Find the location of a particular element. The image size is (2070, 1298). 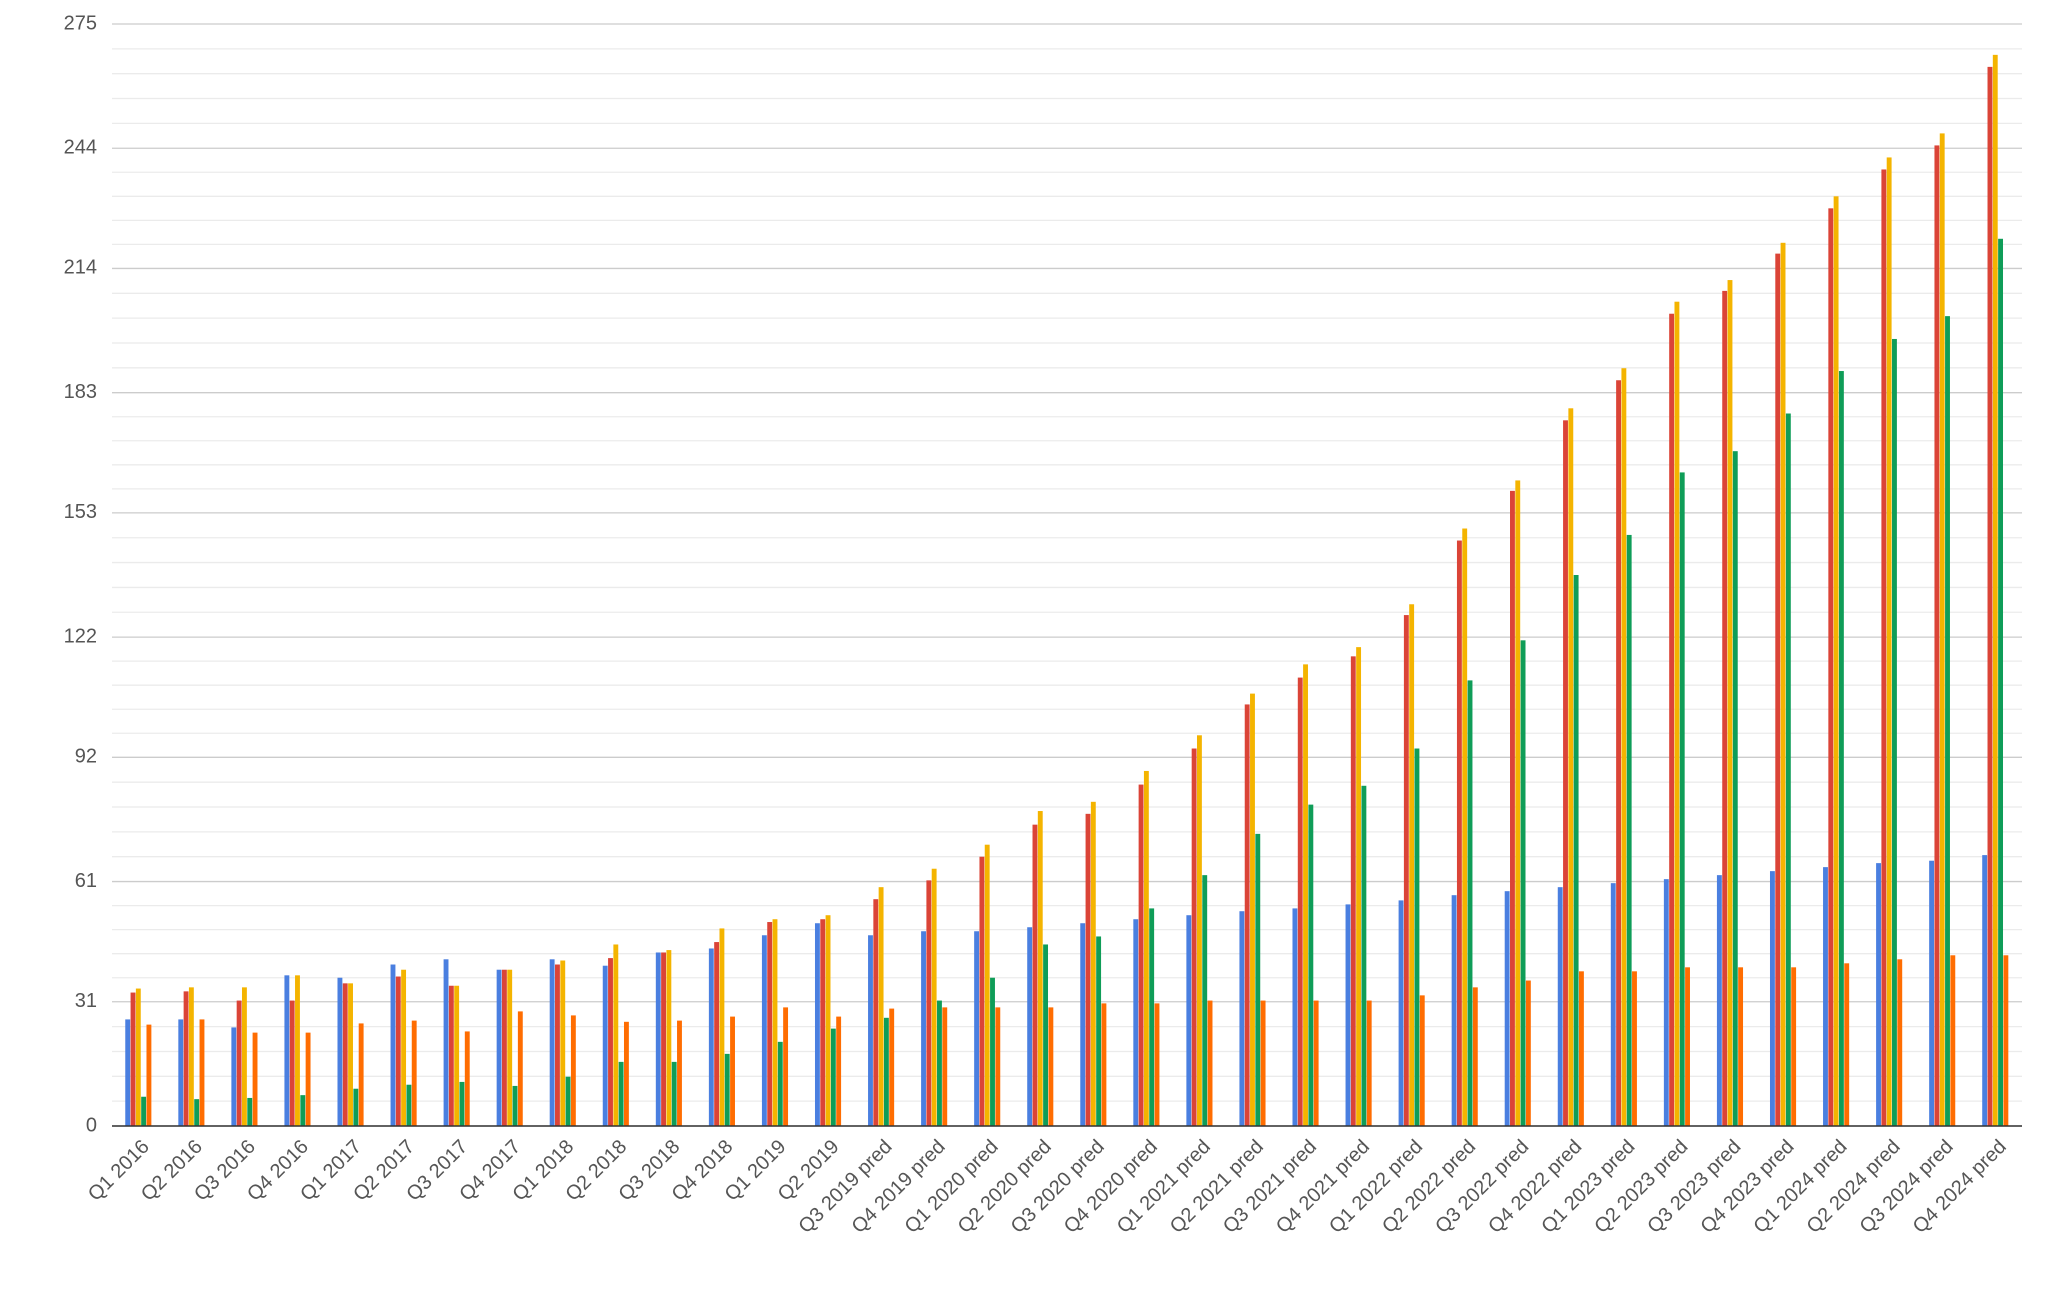

x-tick-label: Q3 2023 pred is located at coordinates (1694, 1187).